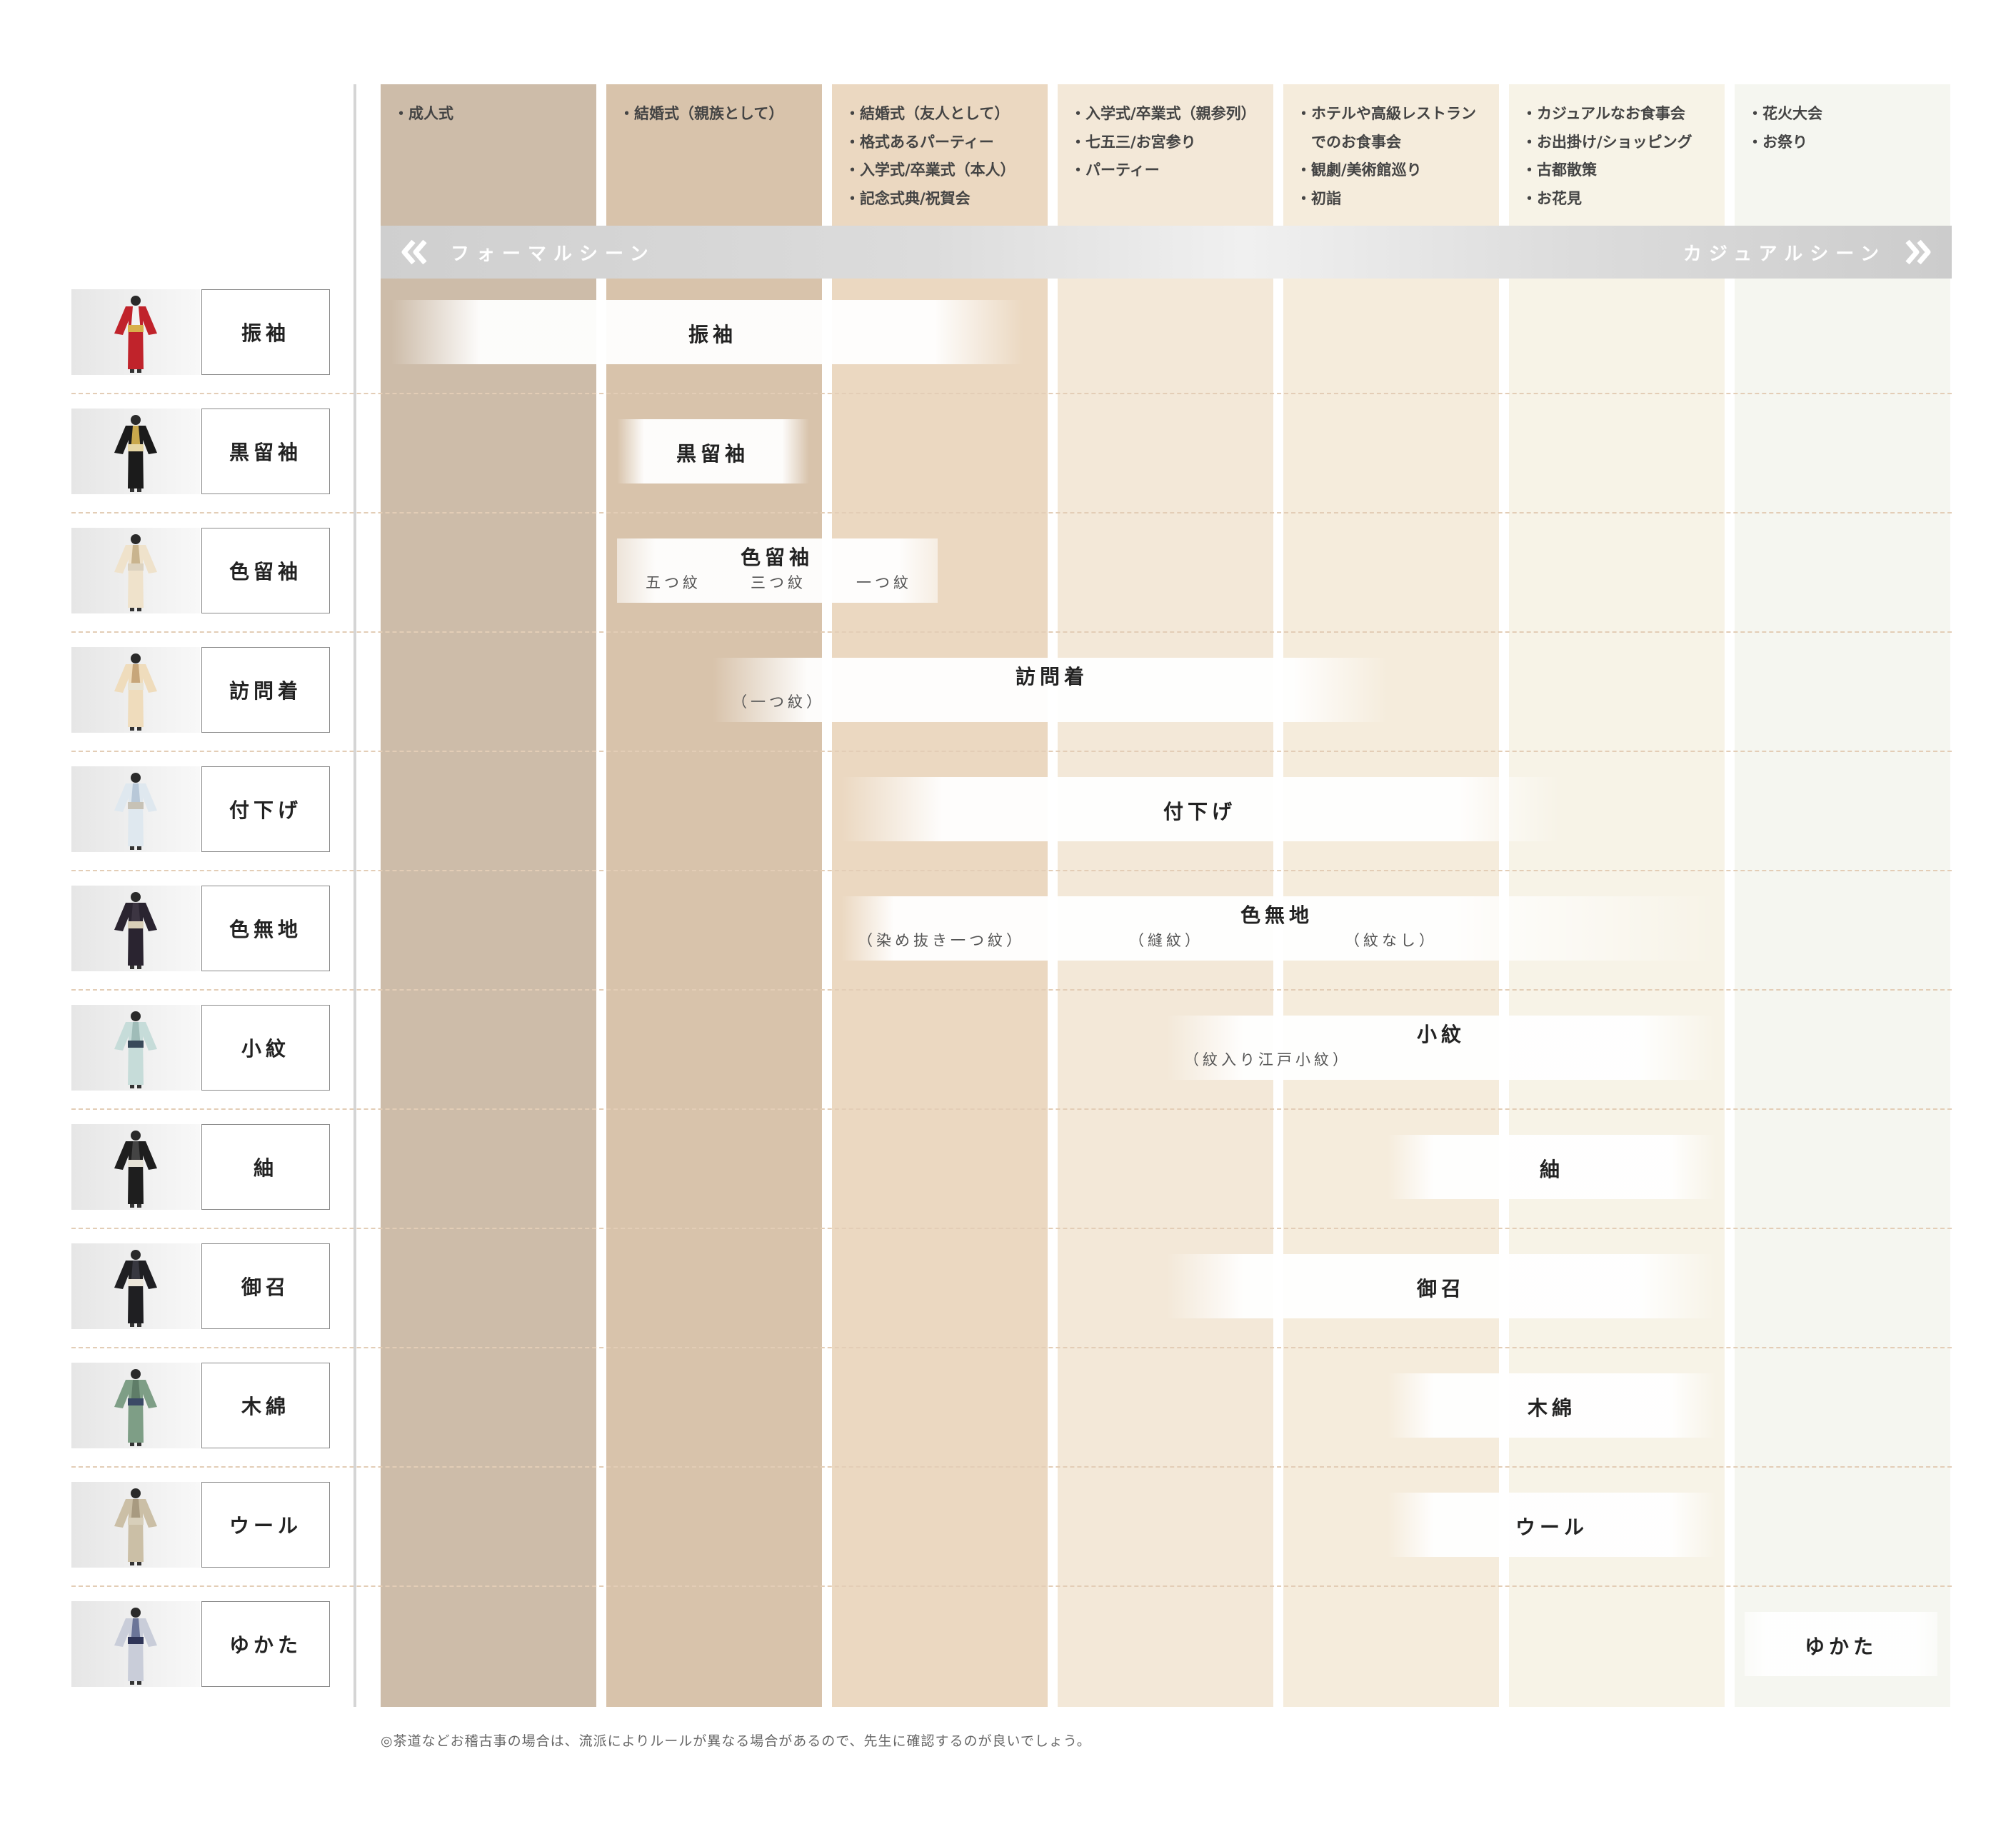 This screenshot has height=1829, width=2016. I want to click on scene-item: でのお食事会, so click(1348, 142).